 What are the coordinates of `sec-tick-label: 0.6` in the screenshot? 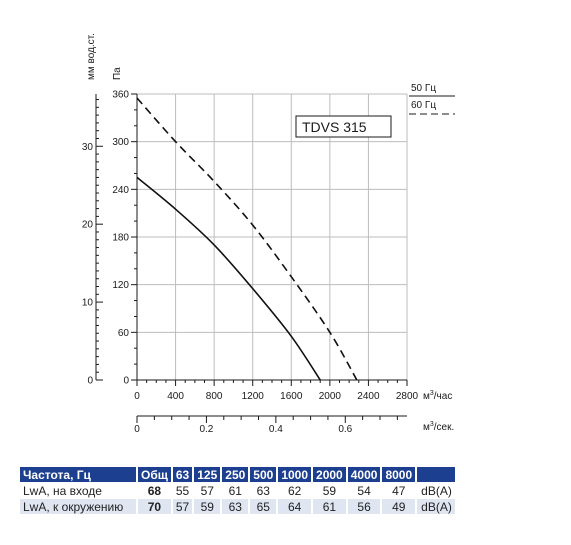 It's located at (345, 429).